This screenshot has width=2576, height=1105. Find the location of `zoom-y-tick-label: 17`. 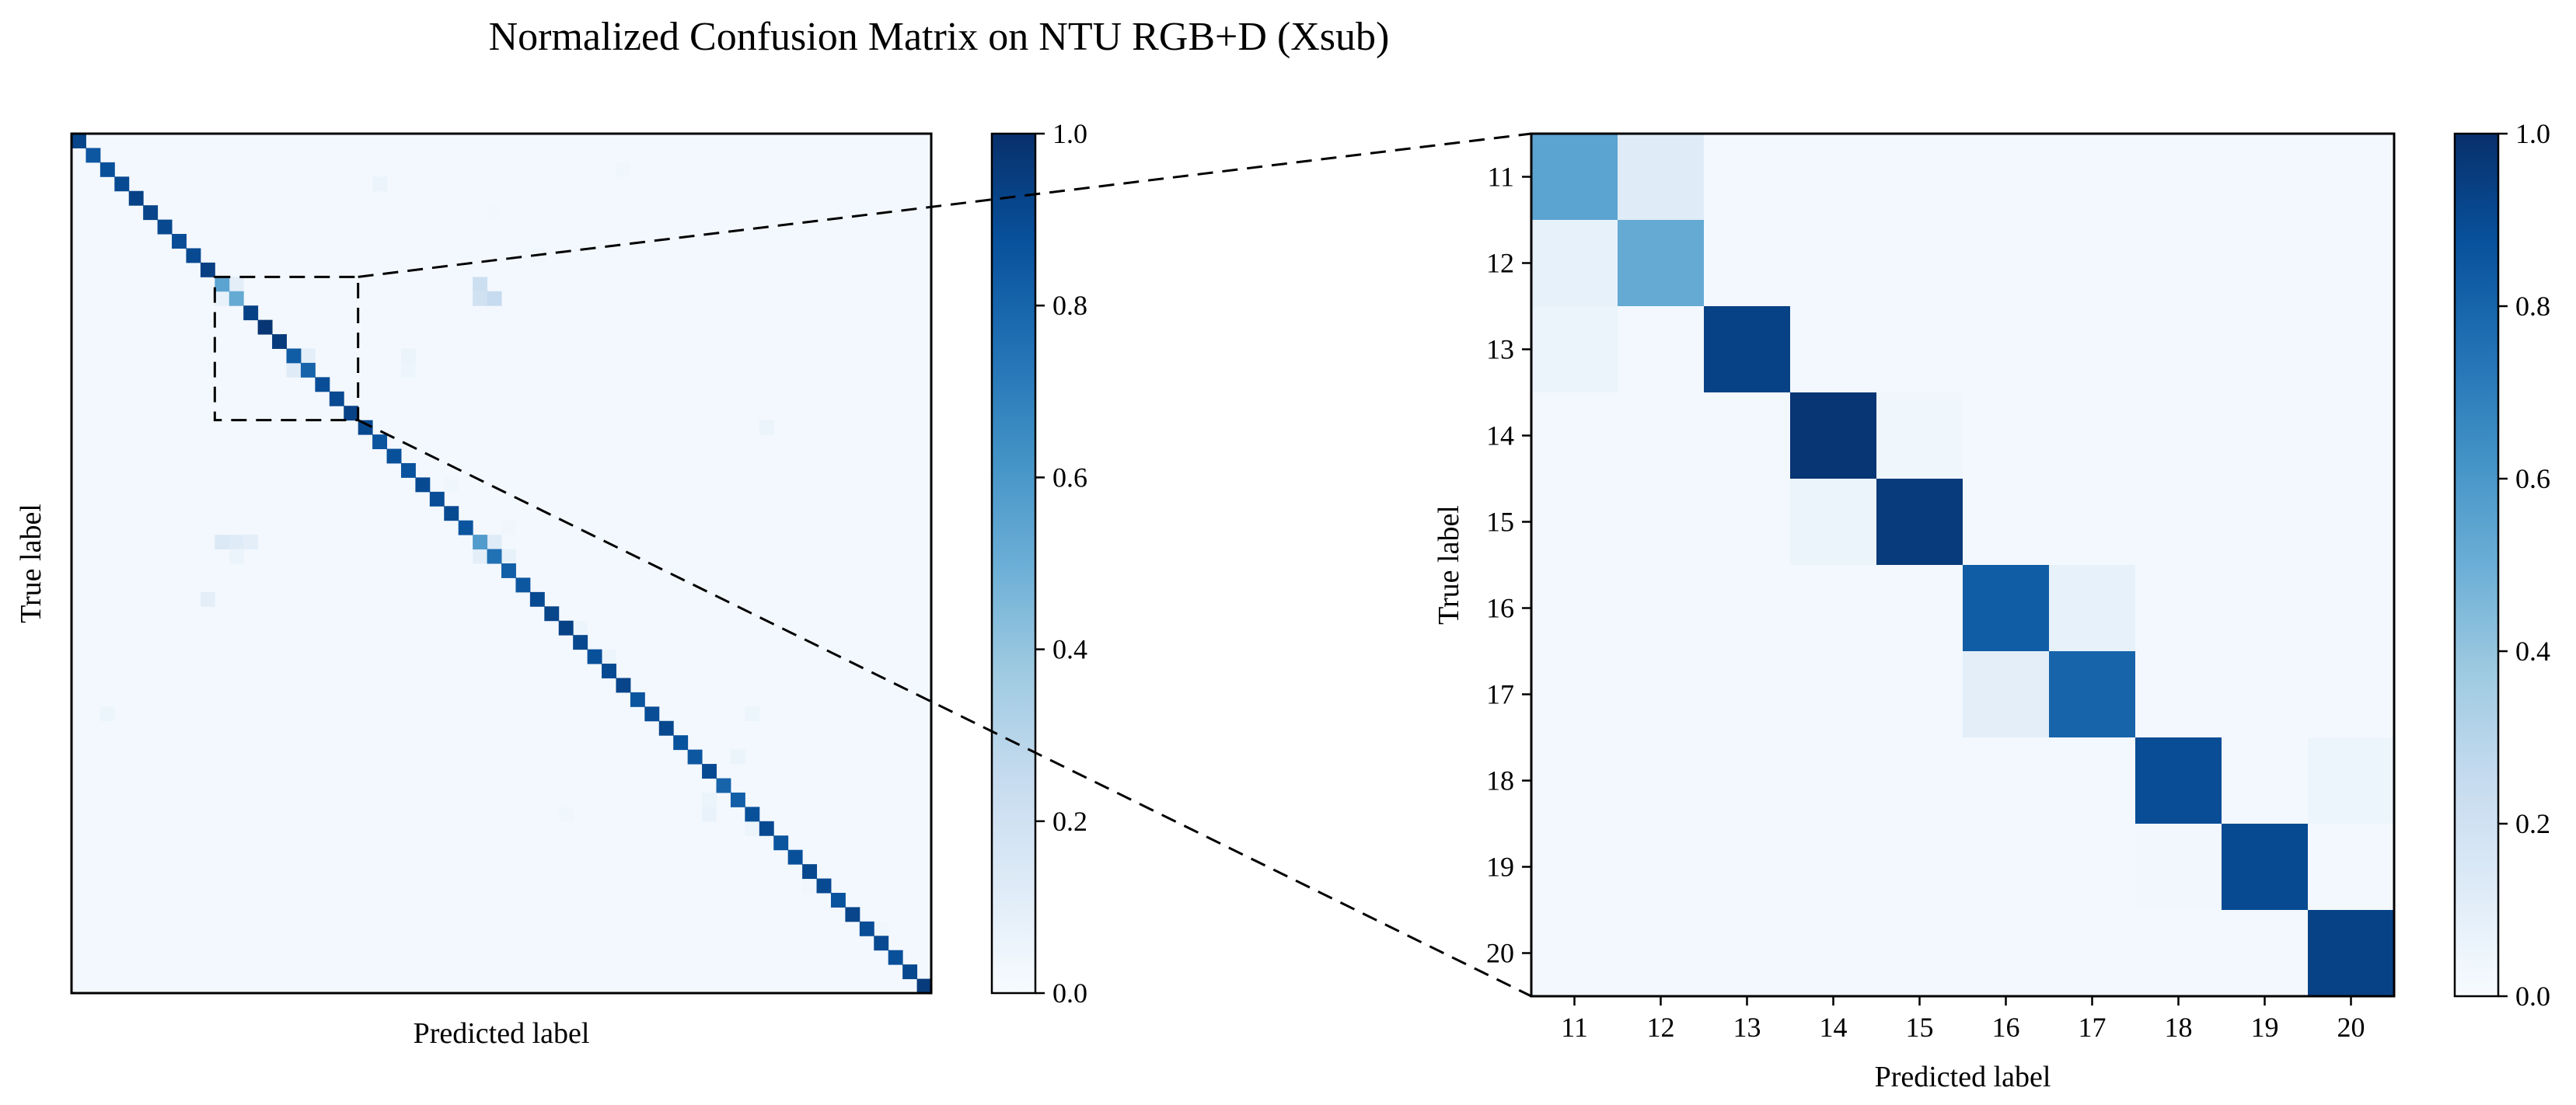

zoom-y-tick-label: 17 is located at coordinates (1500, 694).